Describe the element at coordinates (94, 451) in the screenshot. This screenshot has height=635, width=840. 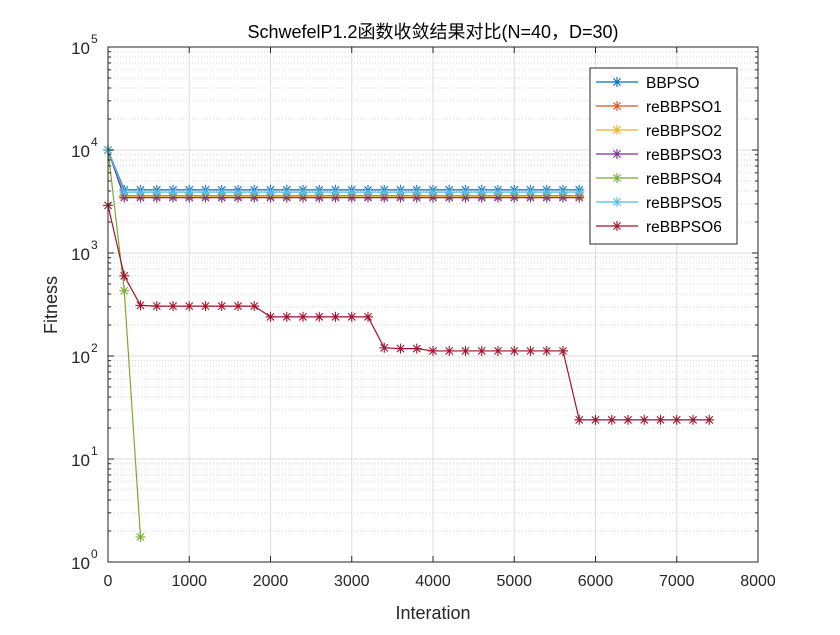
I see `y-tick-label-exponent: 1` at that location.